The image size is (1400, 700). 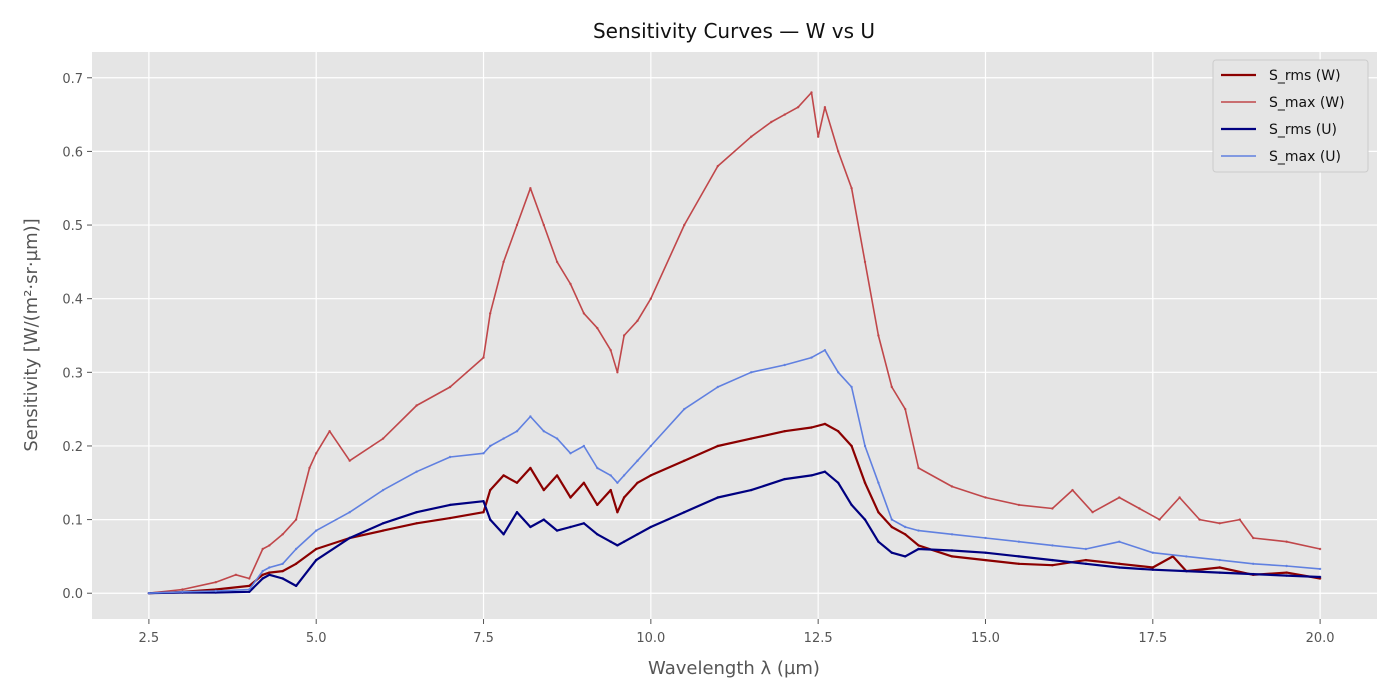 I want to click on chart-title: Sensitivity Curves — W vs U, so click(x=734, y=31).